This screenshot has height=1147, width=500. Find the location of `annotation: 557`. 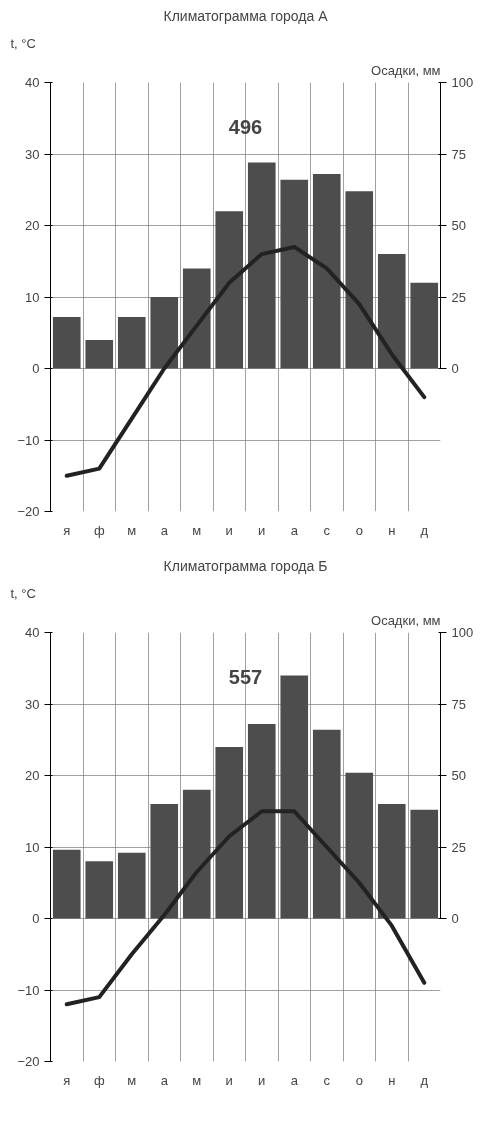

annotation: 557 is located at coordinates (245, 676).